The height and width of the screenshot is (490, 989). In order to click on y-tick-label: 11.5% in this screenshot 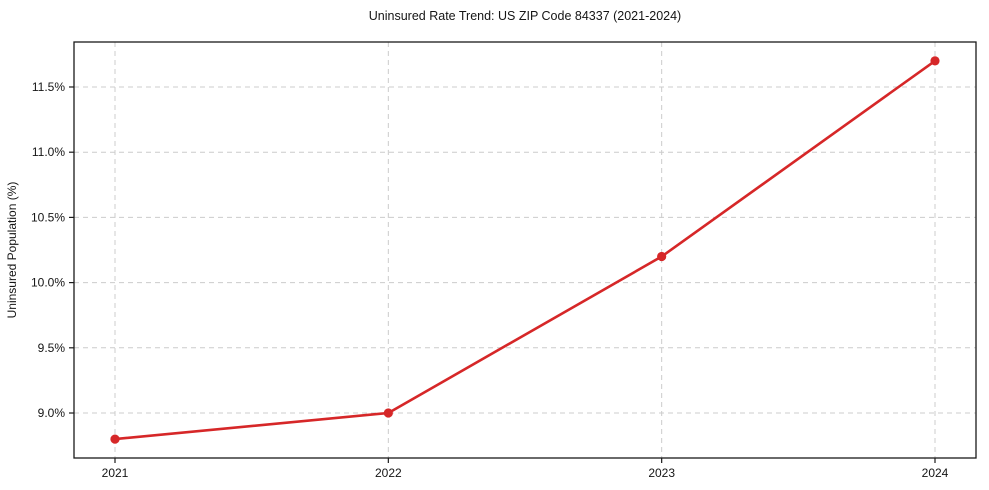, I will do `click(48, 87)`.